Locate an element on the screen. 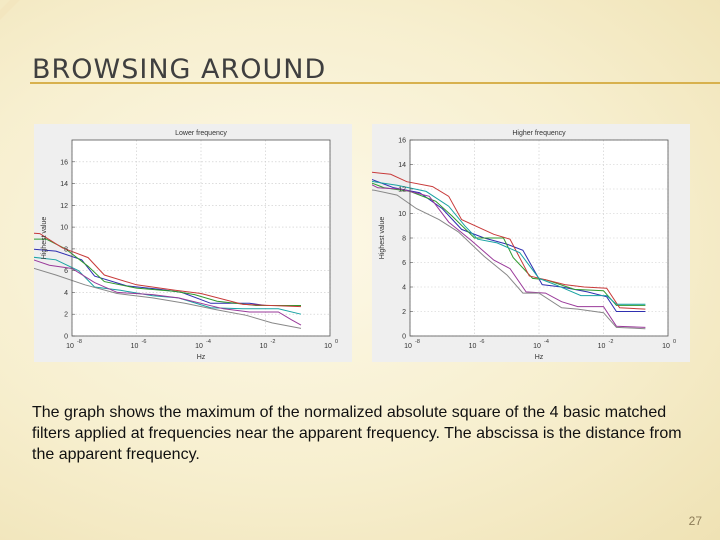 This screenshot has height=540, width=720. axes-frame is located at coordinates (201, 238).